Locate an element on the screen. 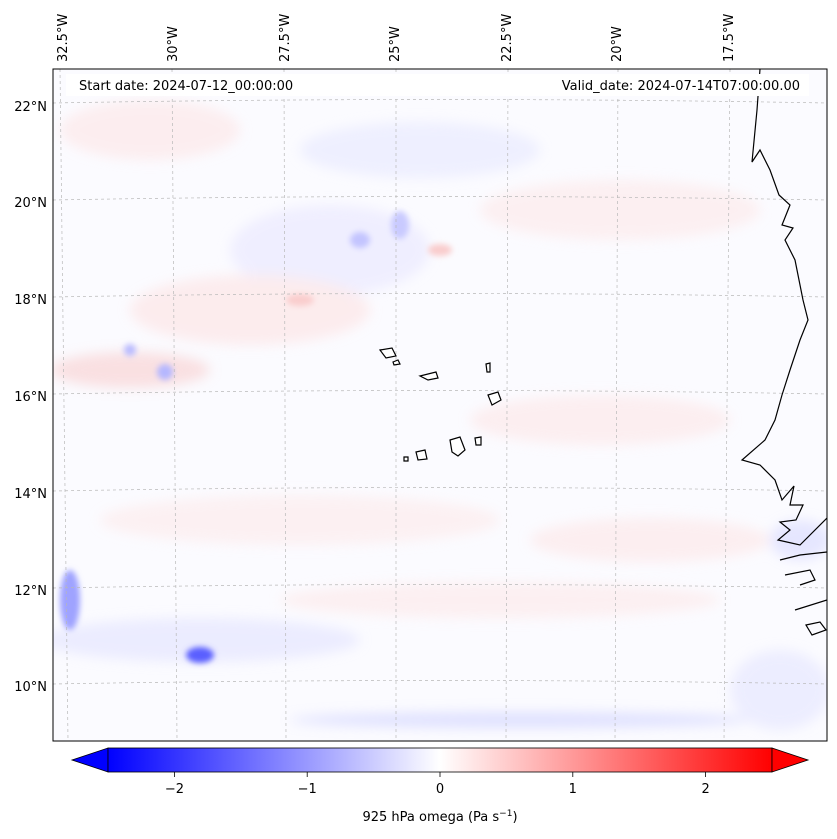  island-sal is located at coordinates (488, 367).